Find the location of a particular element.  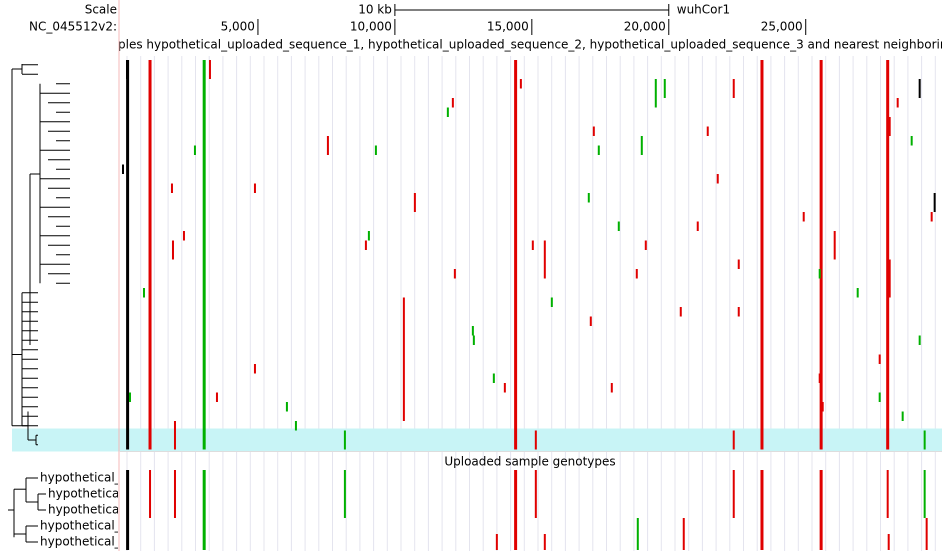

highlight is located at coordinates (477, 440).